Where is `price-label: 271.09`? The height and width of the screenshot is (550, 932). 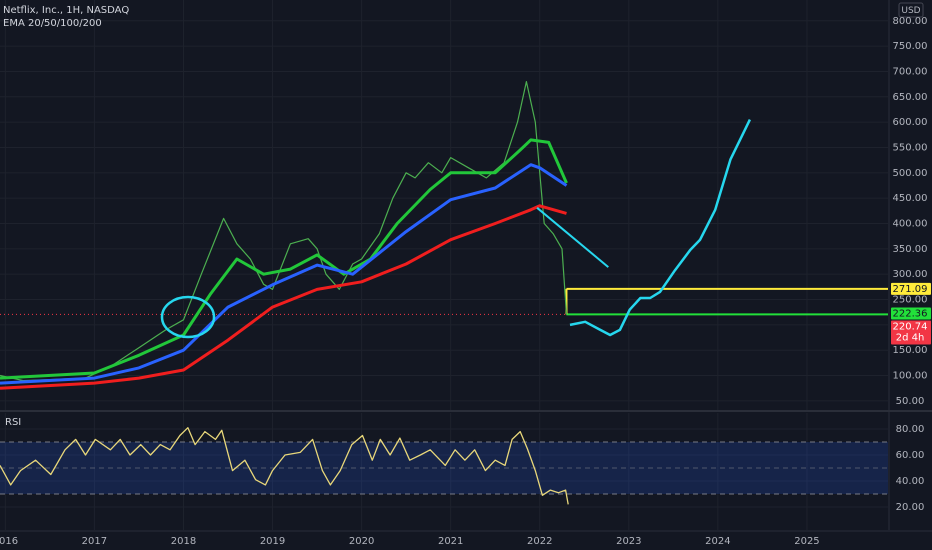
price-label: 271.09 is located at coordinates (910, 289).